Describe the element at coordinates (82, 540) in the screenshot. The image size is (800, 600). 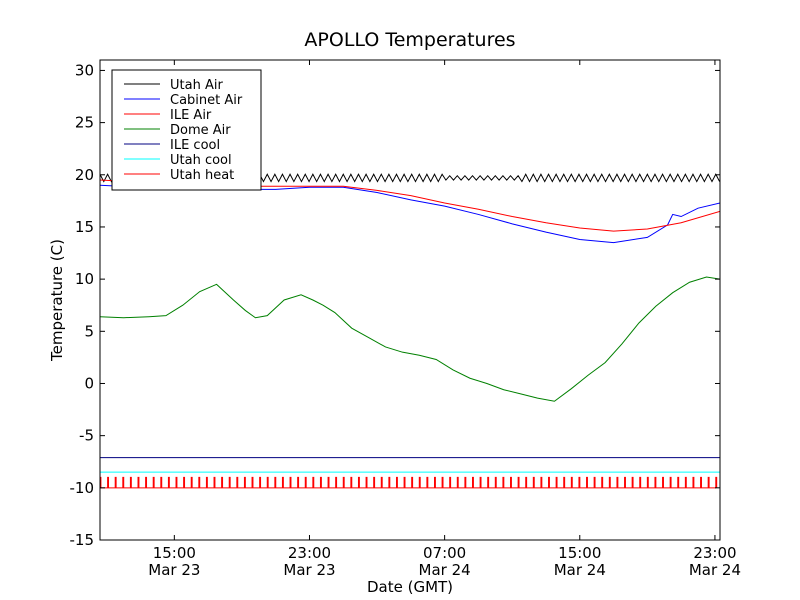
I see `y-tick-label: -15` at that location.